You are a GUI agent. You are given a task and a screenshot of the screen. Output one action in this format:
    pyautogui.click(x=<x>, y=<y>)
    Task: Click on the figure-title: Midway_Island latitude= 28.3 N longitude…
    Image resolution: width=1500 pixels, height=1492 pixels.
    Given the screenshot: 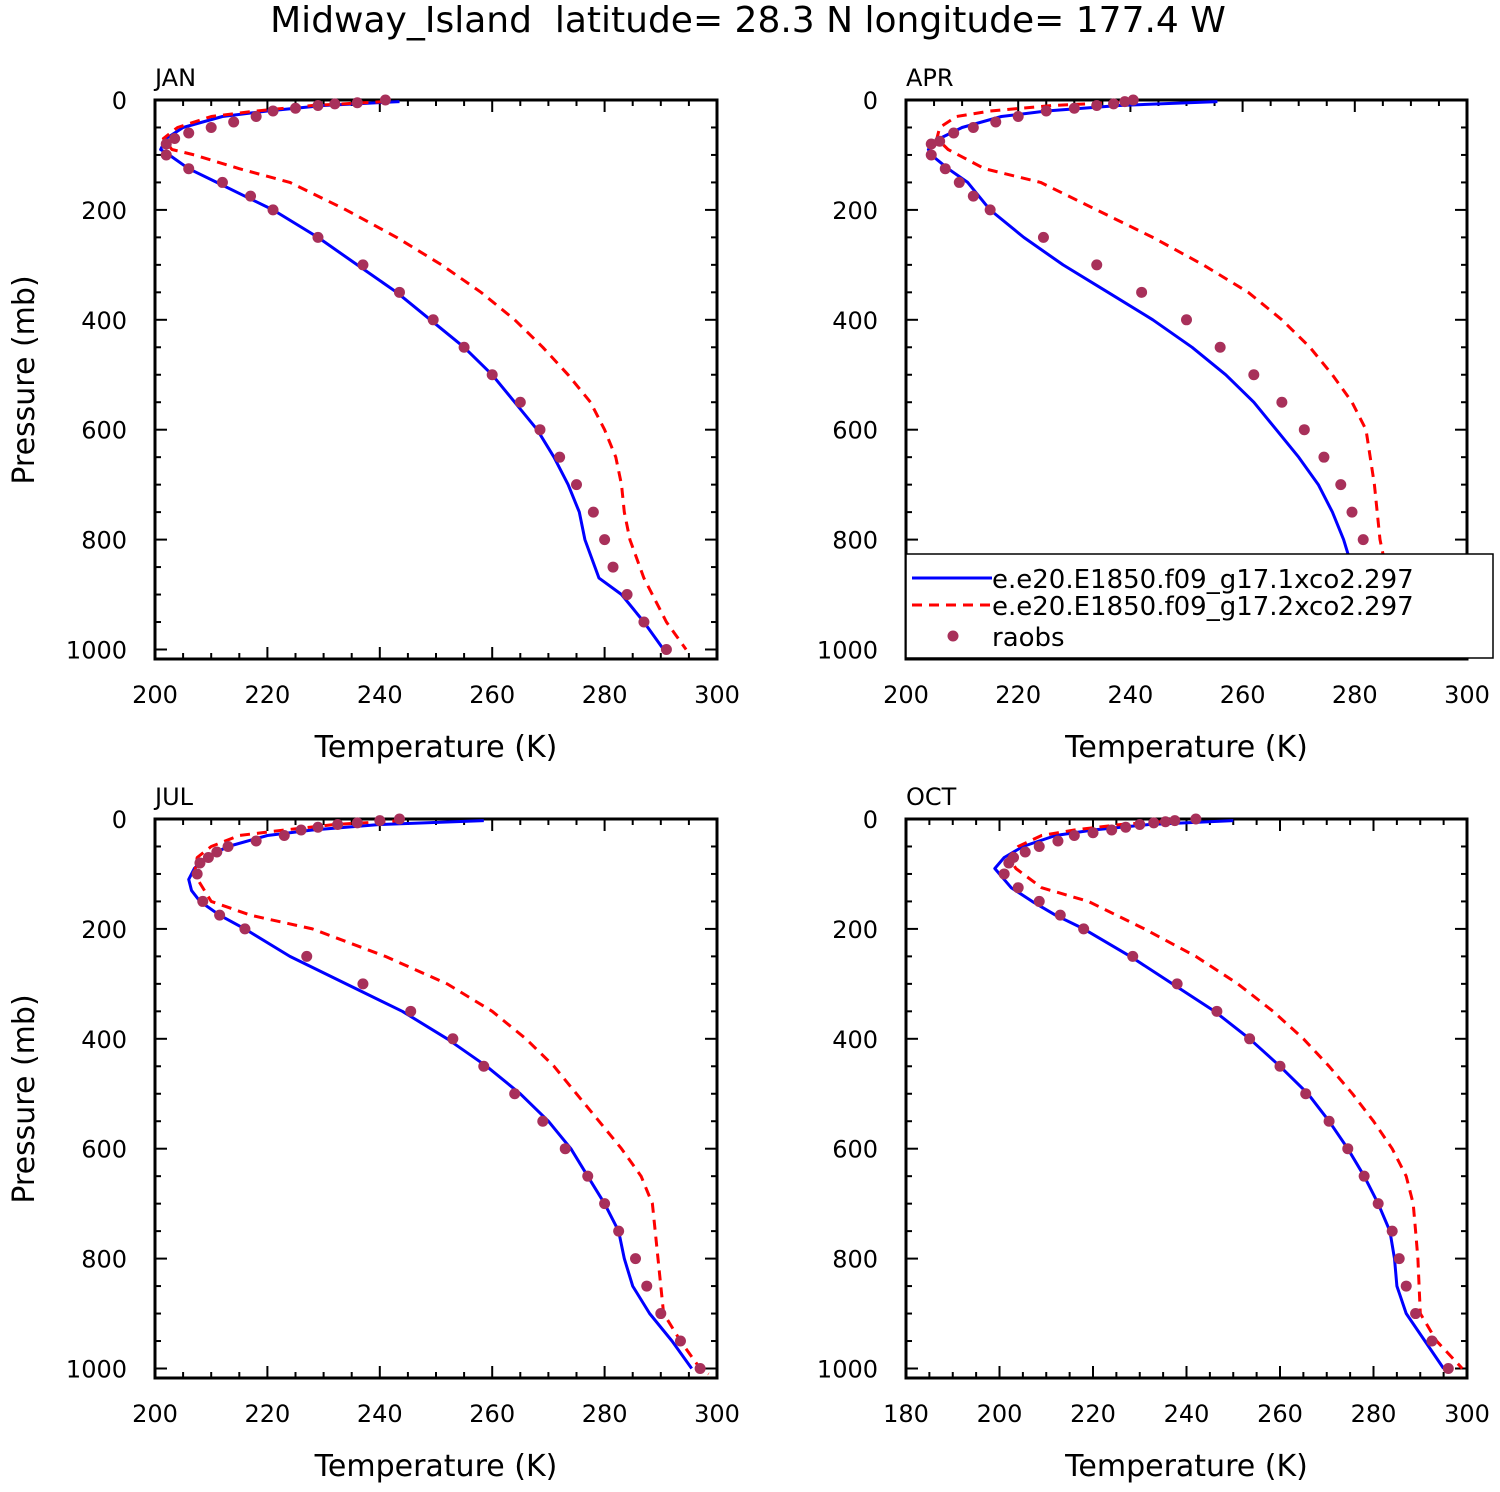 What is the action you would take?
    pyautogui.click(x=748, y=20)
    